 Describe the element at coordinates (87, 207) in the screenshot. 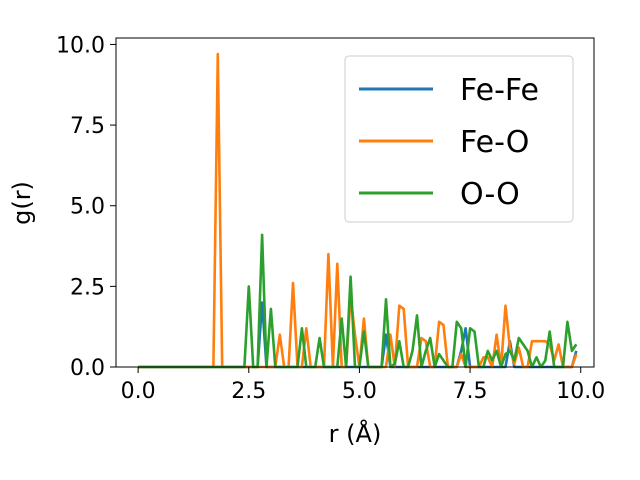

I see `y-tick-label: 5.0` at that location.